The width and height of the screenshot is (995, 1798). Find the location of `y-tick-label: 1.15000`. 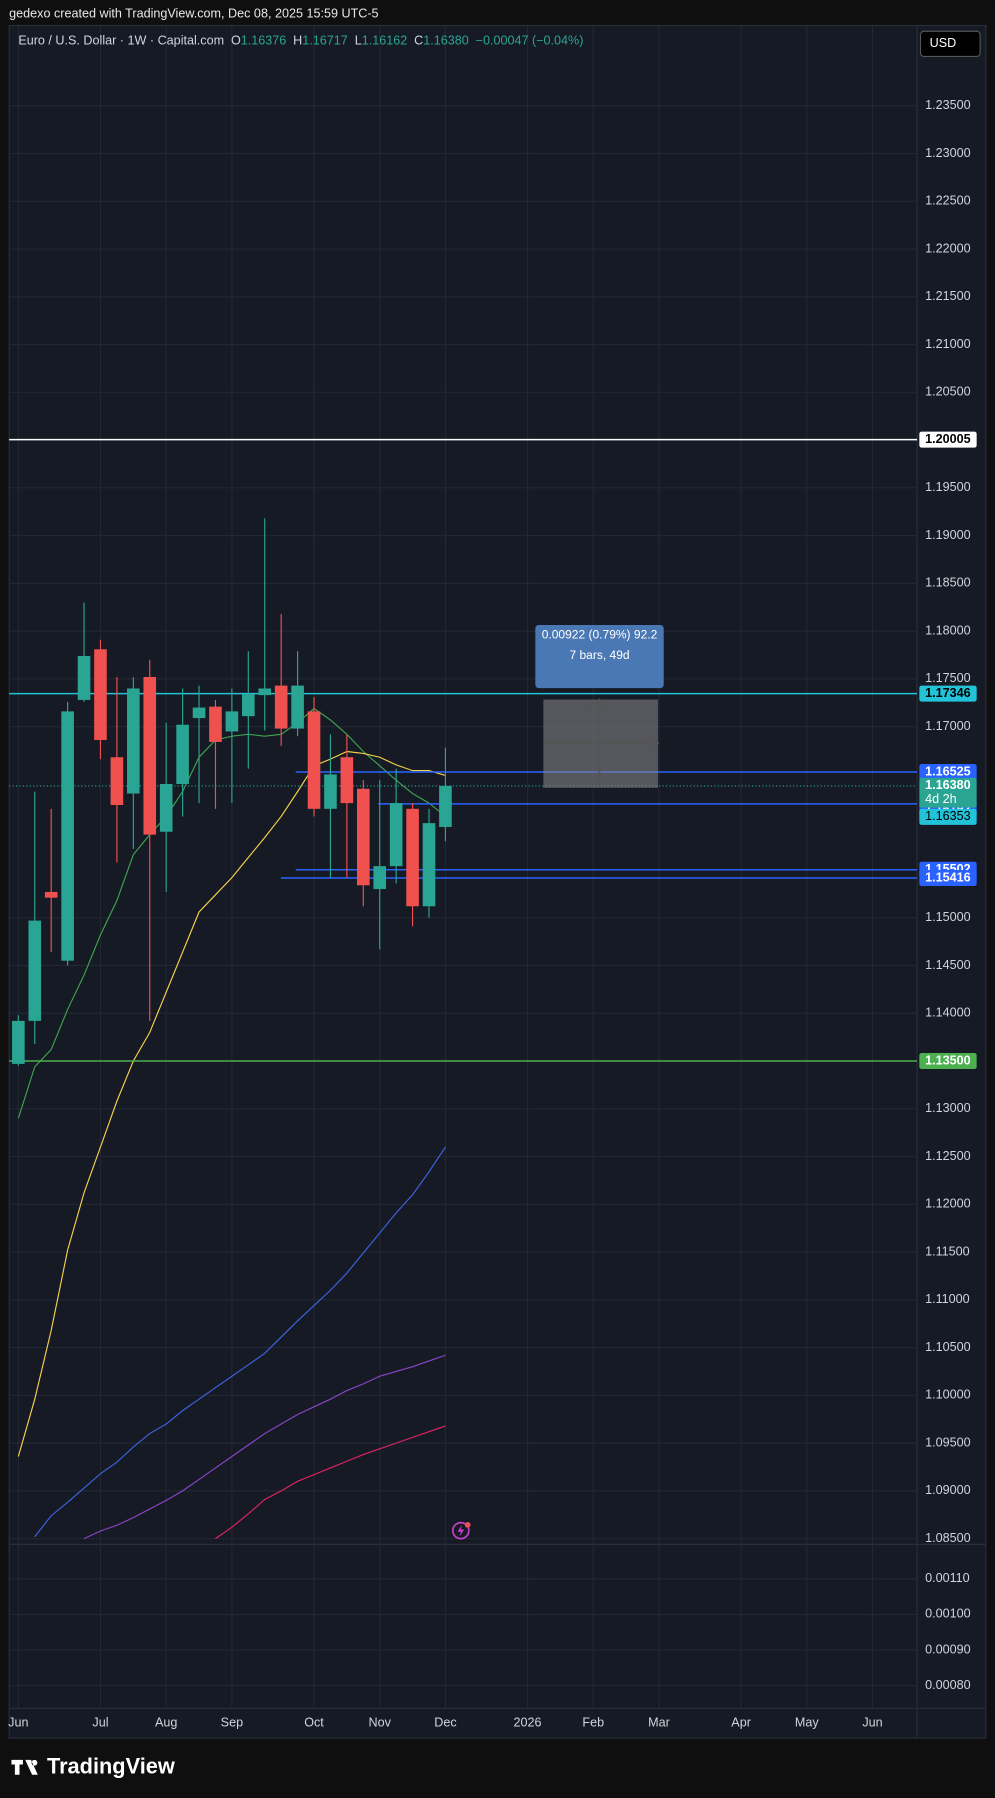

y-tick-label: 1.15000 is located at coordinates (948, 917).